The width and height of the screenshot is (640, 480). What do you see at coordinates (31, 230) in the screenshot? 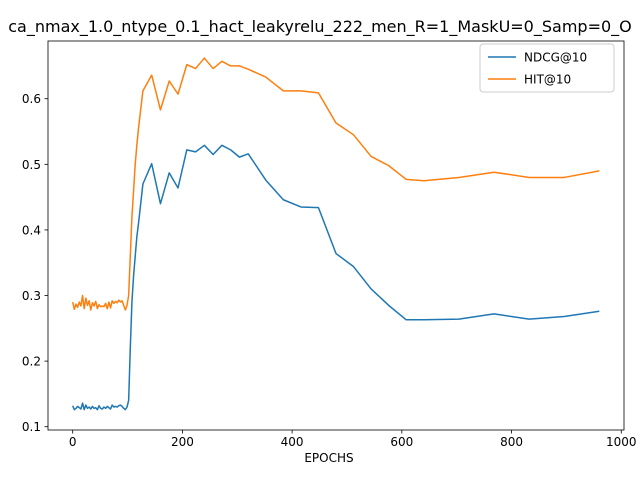
I see `y-tick-label: 0.4` at bounding box center [31, 230].